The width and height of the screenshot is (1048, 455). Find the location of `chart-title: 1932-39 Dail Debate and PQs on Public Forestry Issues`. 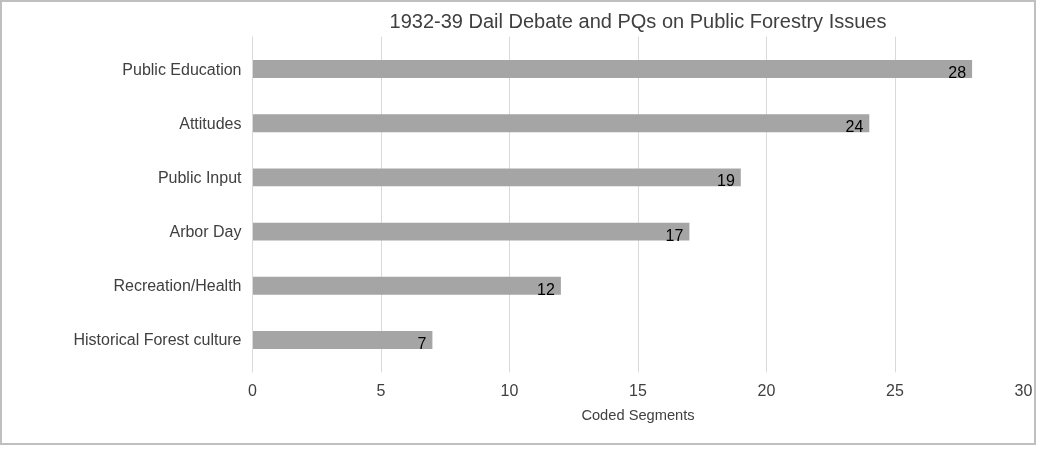

chart-title: 1932-39 Dail Debate and PQs on Public Forestry Issues is located at coordinates (638, 20).